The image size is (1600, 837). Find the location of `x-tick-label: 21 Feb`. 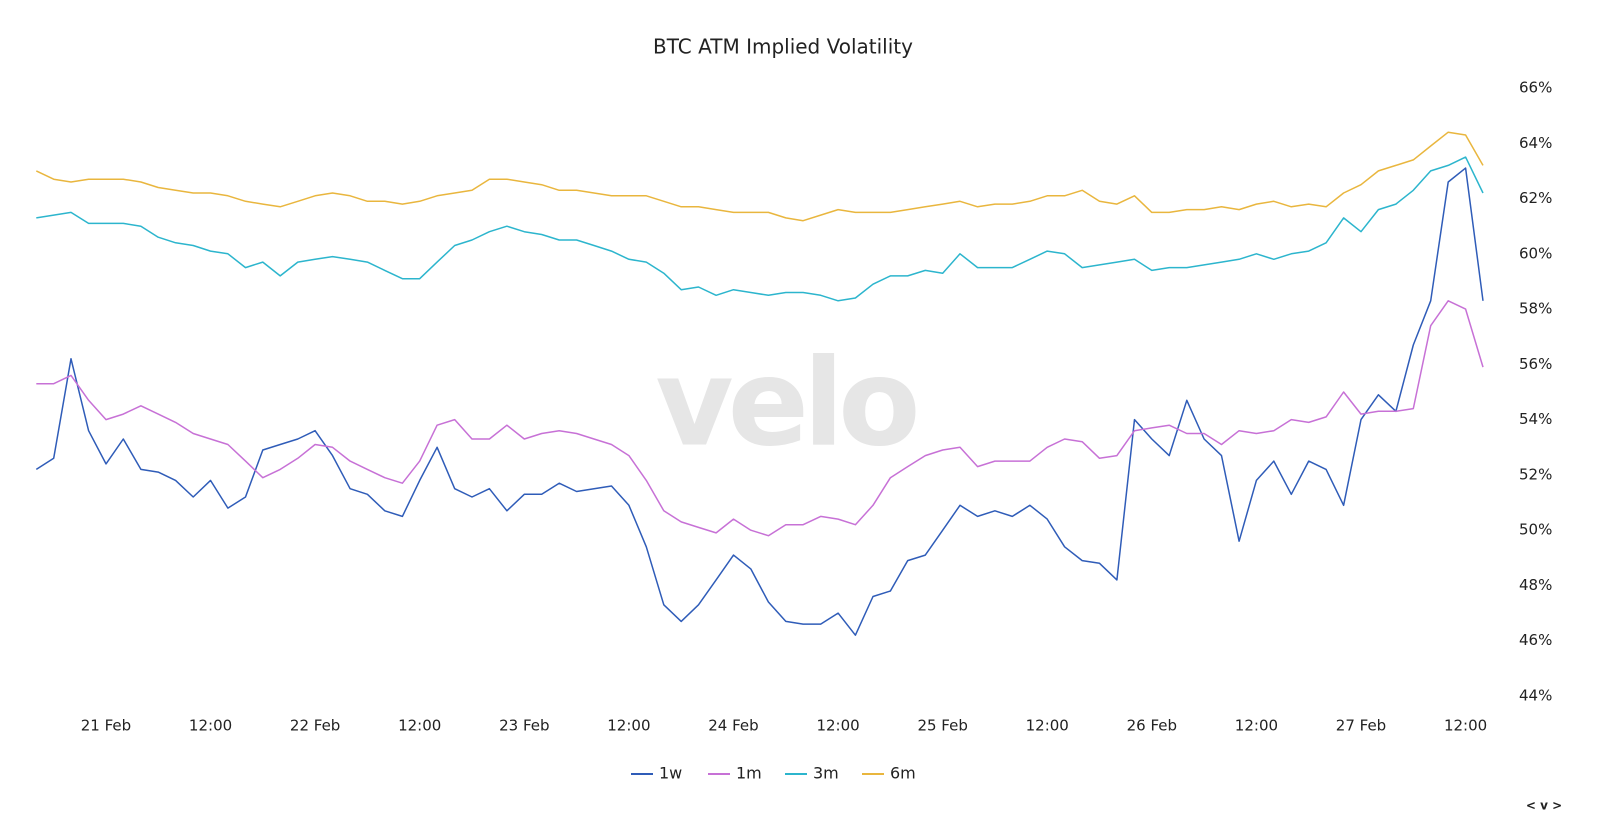

x-tick-label: 21 Feb is located at coordinates (106, 726).